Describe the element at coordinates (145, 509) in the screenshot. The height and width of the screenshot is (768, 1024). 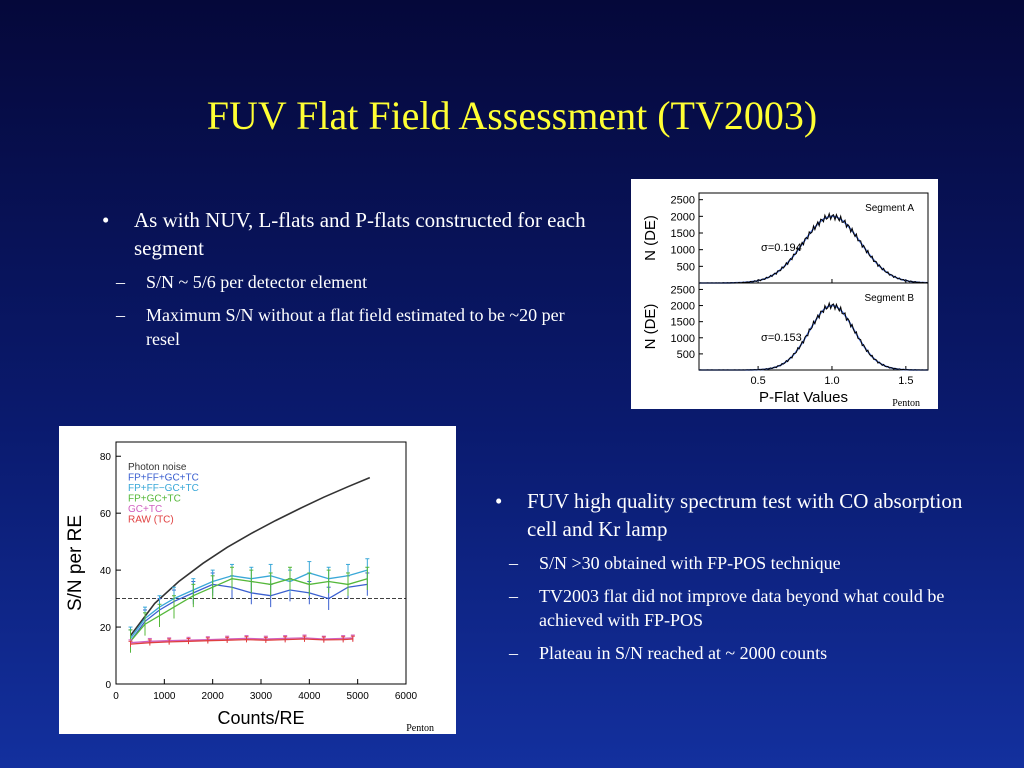
I see `legend-entry: GC+TC` at that location.